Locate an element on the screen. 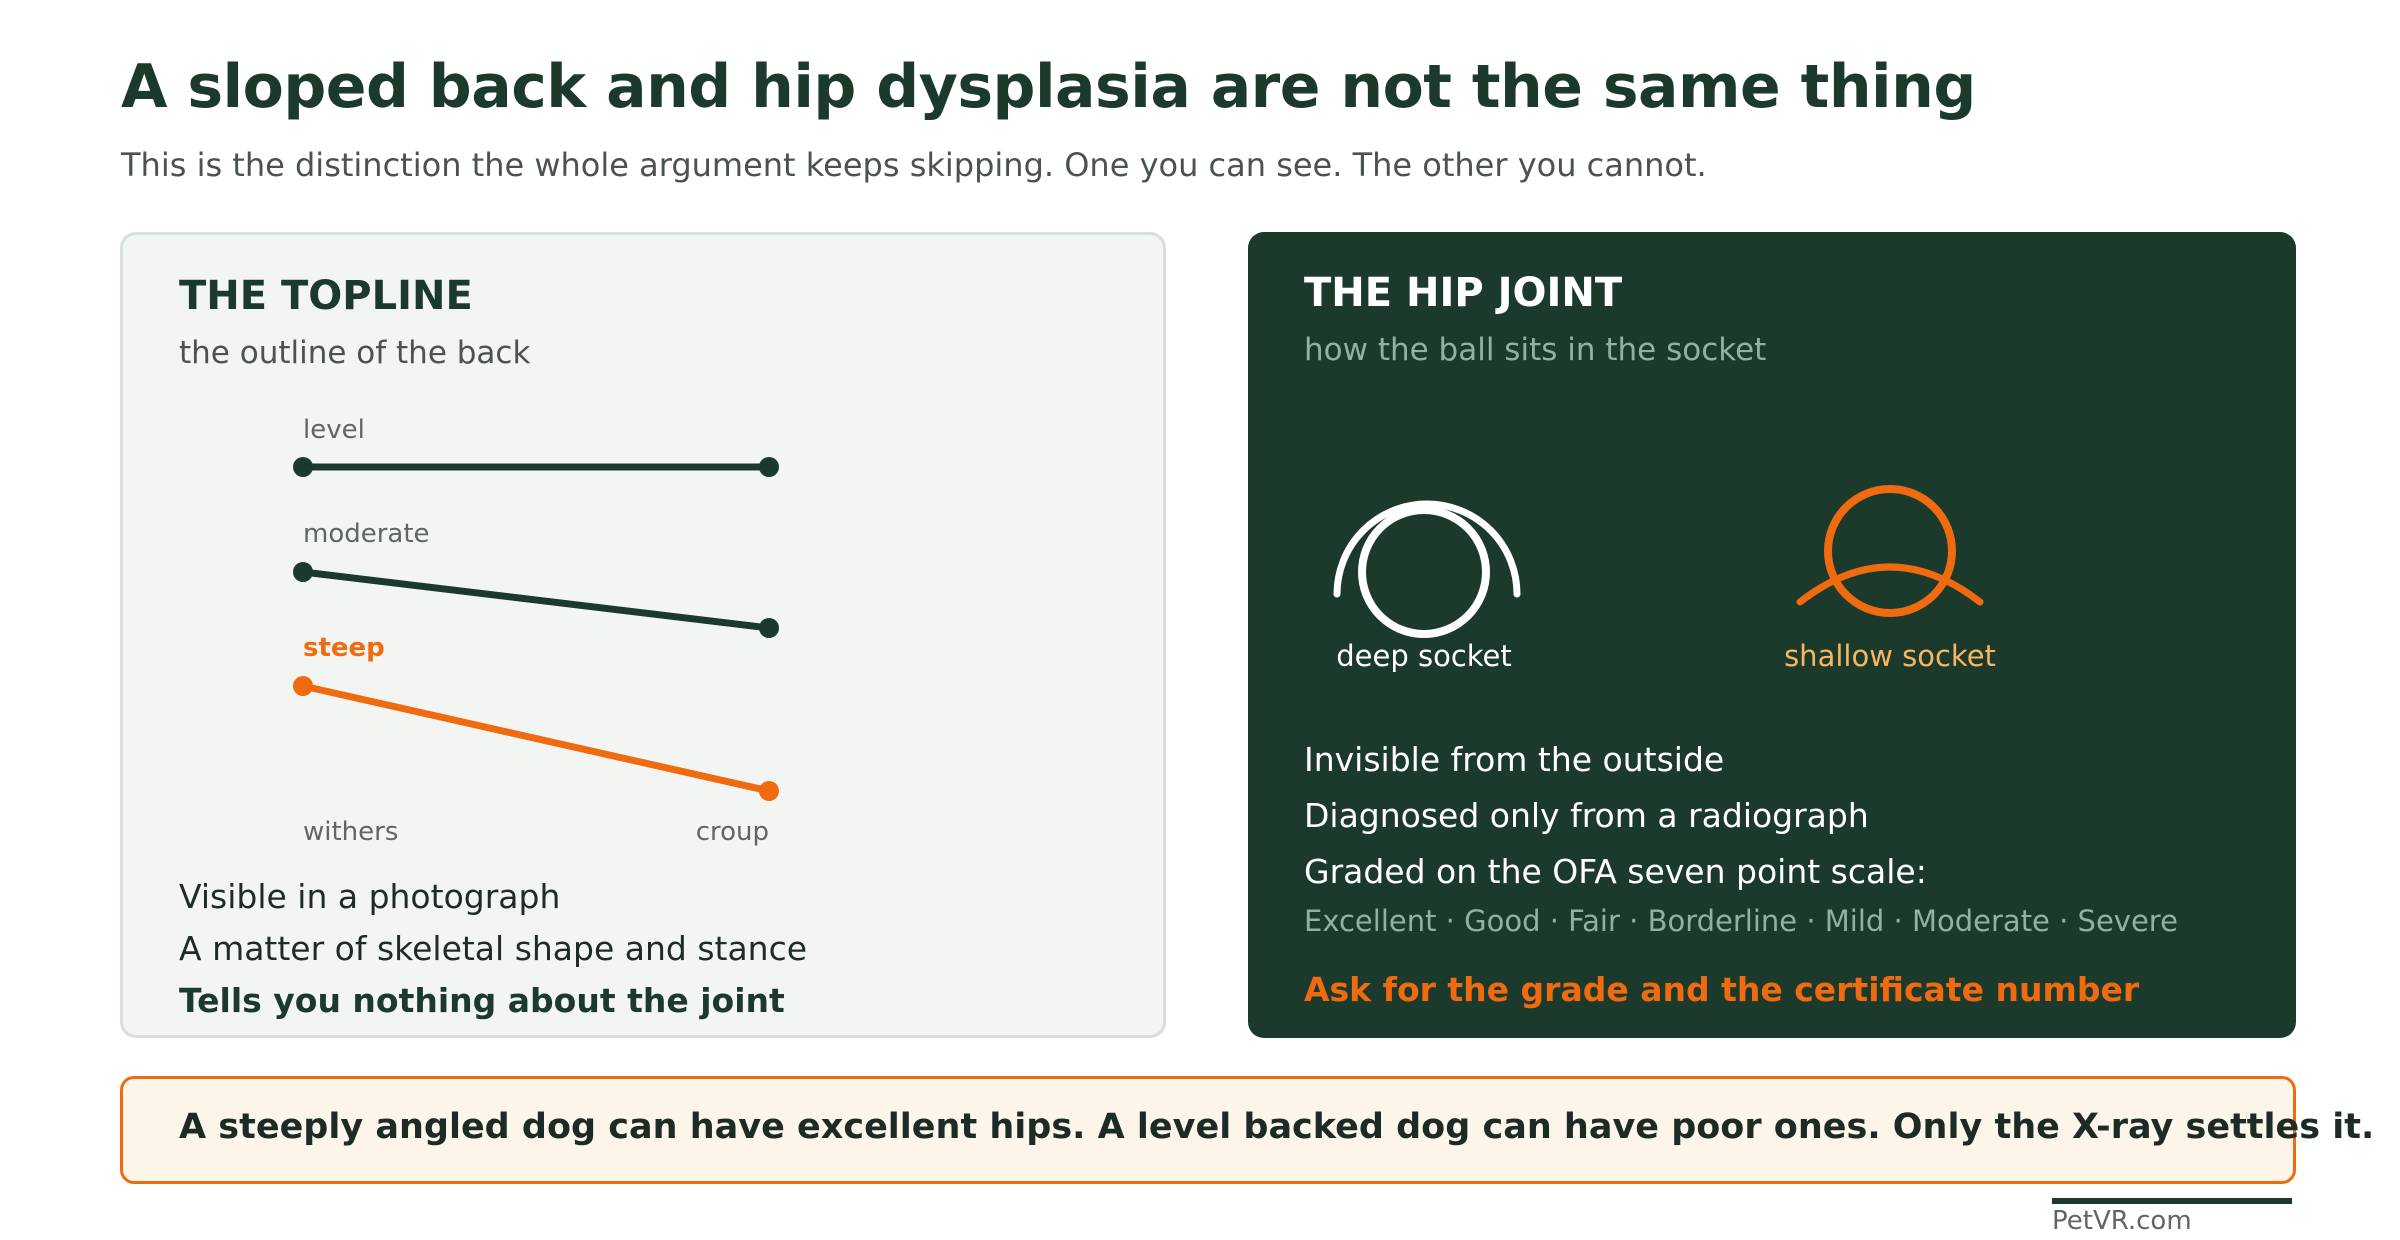 This screenshot has height=1240, width=2400. steep-withers-point is located at coordinates (303, 686).